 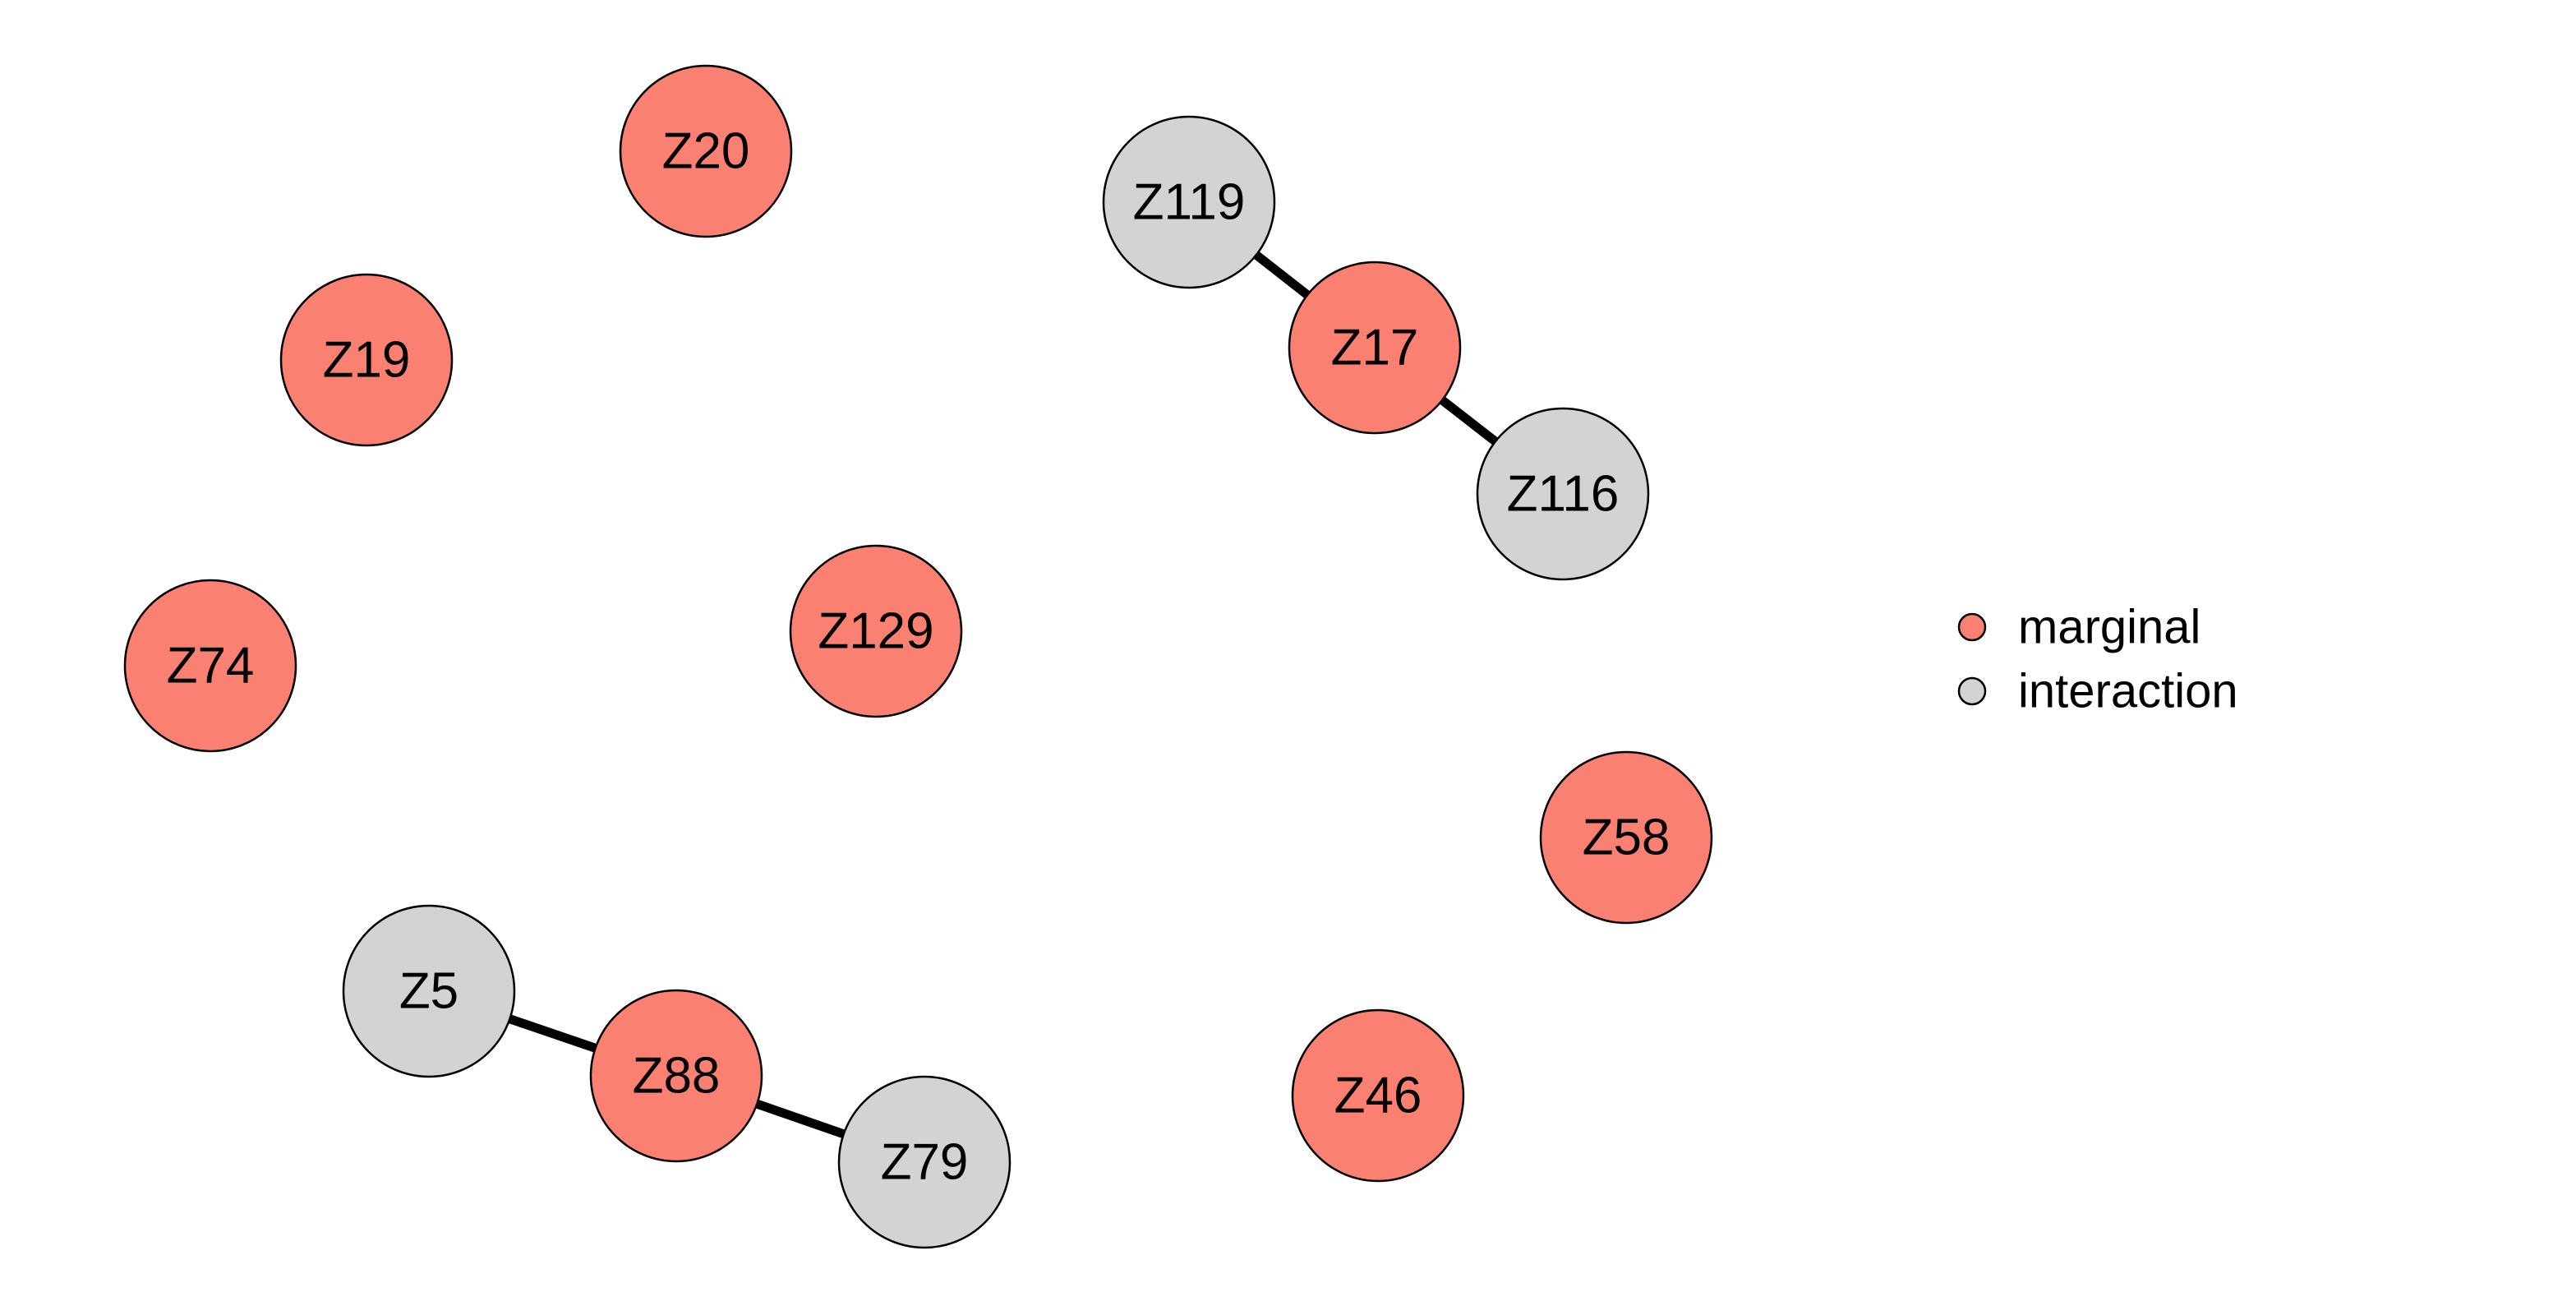 I want to click on node-z116: Z116, so click(x=1563, y=494).